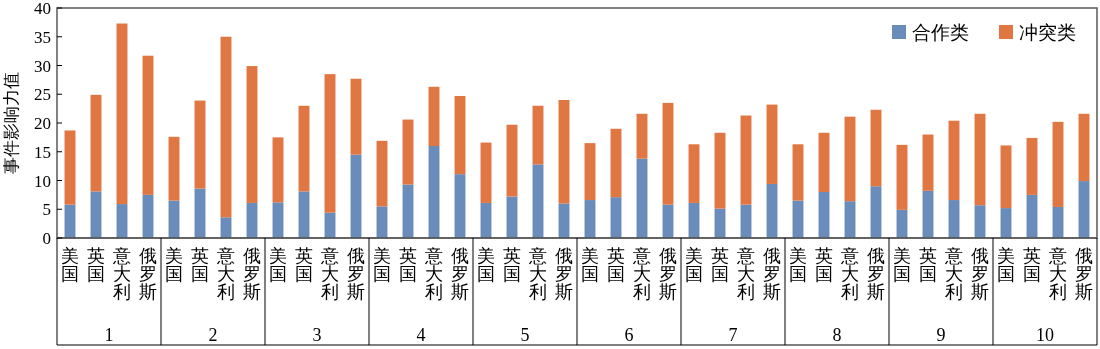 The height and width of the screenshot is (349, 1100). Describe the element at coordinates (421, 335) in the screenshot. I see `text: 4` at that location.